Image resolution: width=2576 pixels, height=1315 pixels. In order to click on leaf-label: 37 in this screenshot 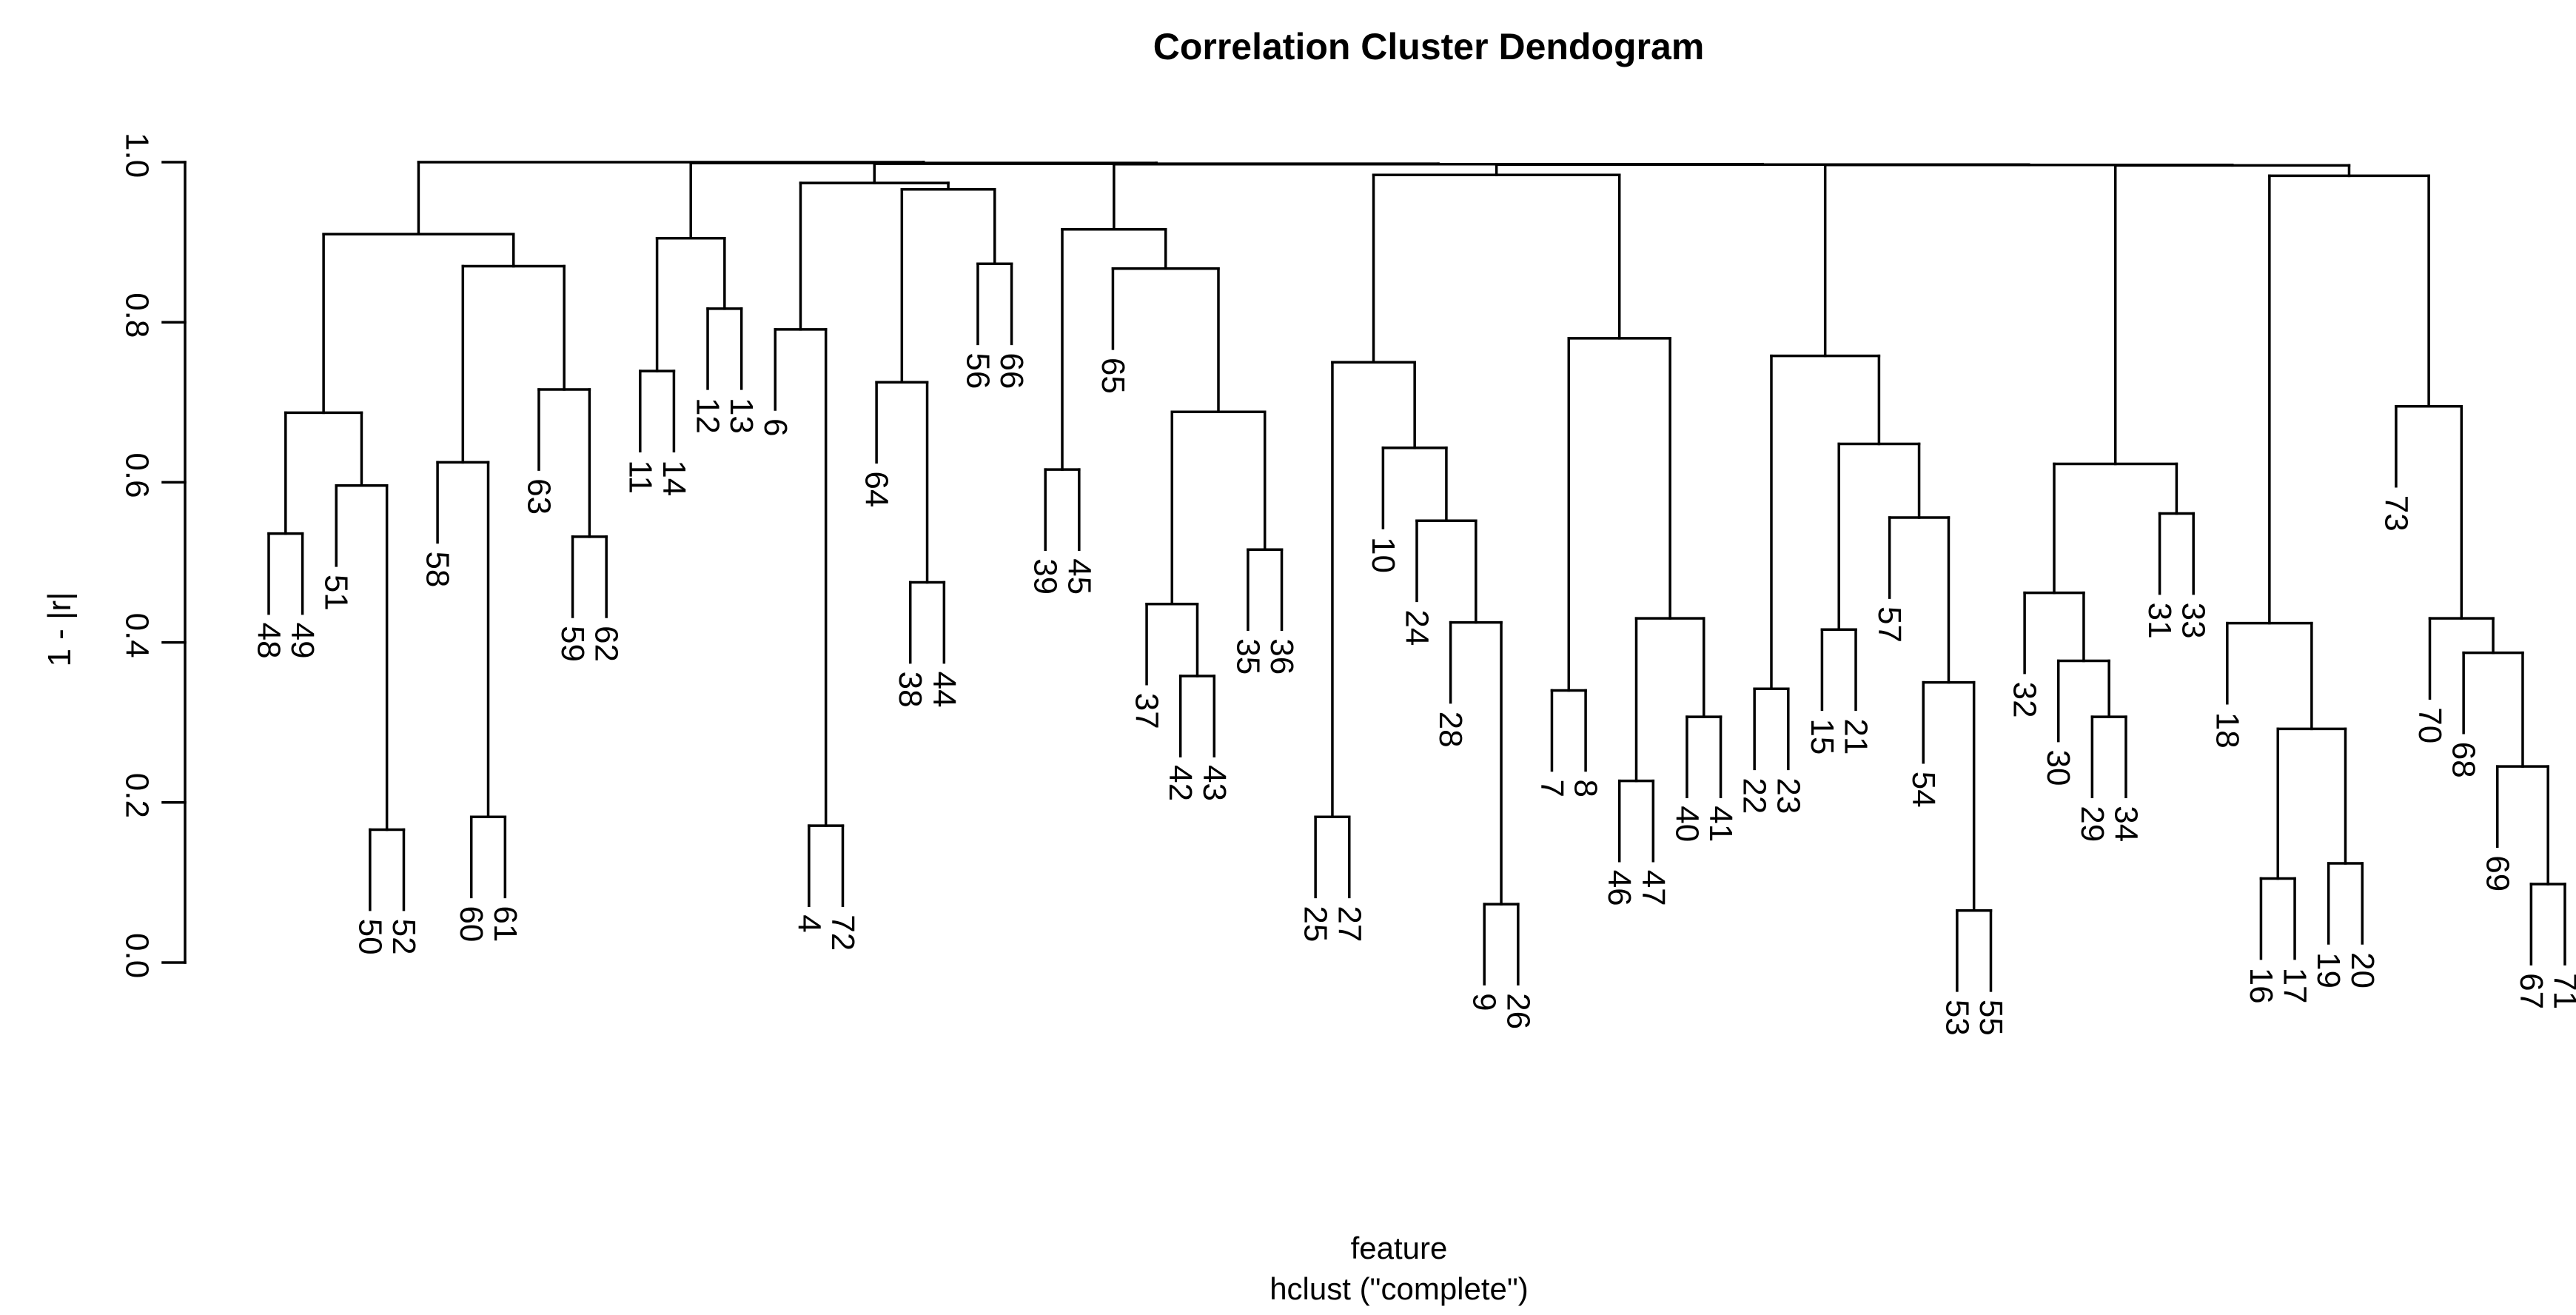, I will do `click(1147, 711)`.